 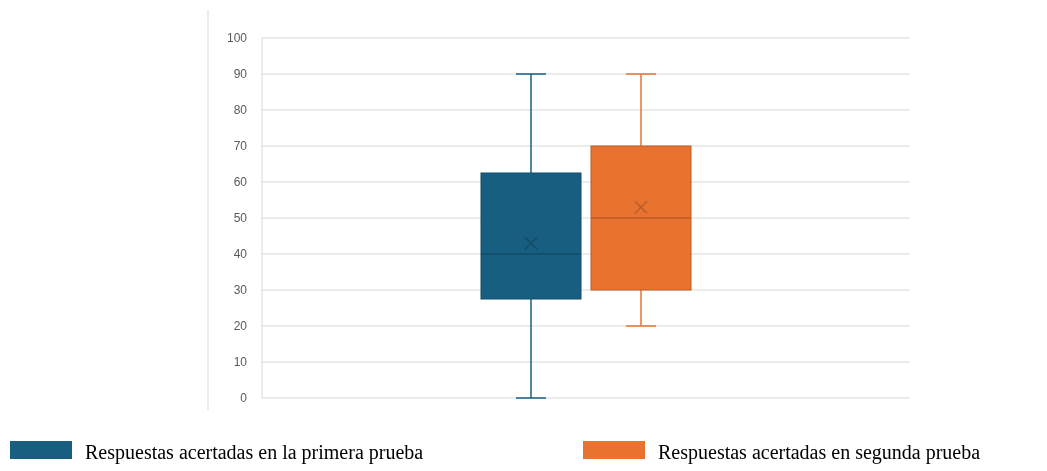 I want to click on y-tick-label: 90, so click(x=240, y=74).